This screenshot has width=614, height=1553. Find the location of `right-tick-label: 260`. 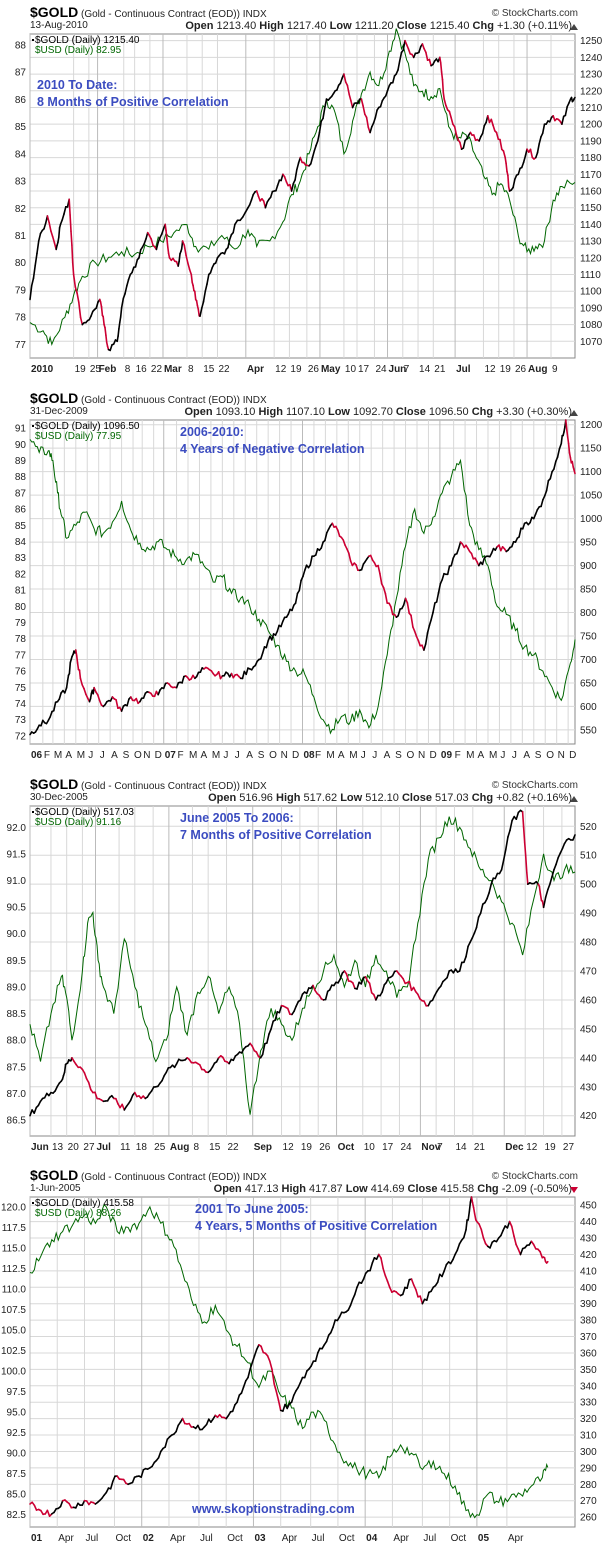

right-tick-label: 260 is located at coordinates (588, 1518).